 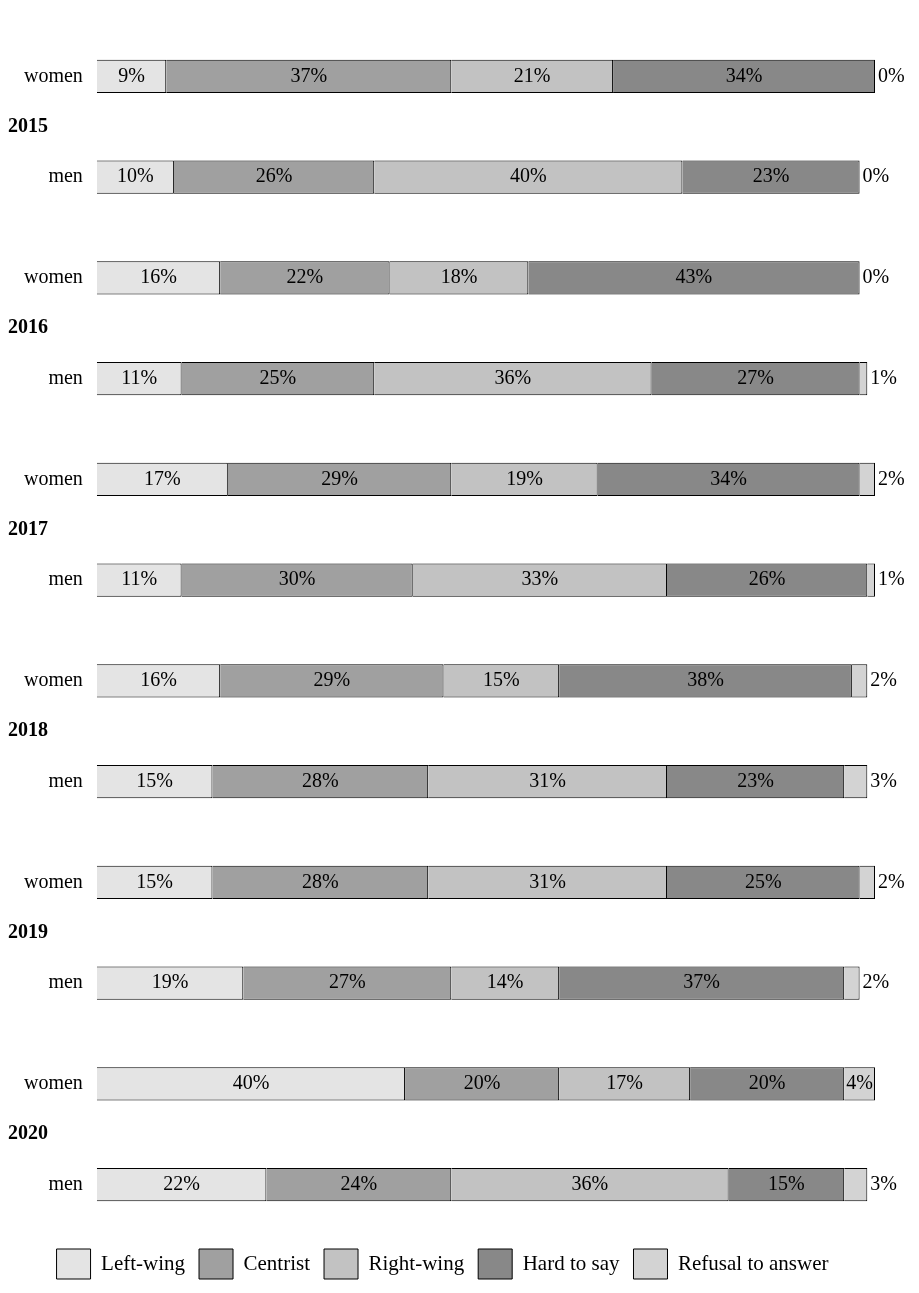 I want to click on legend-label: Right-wing, so click(x=416, y=1262).